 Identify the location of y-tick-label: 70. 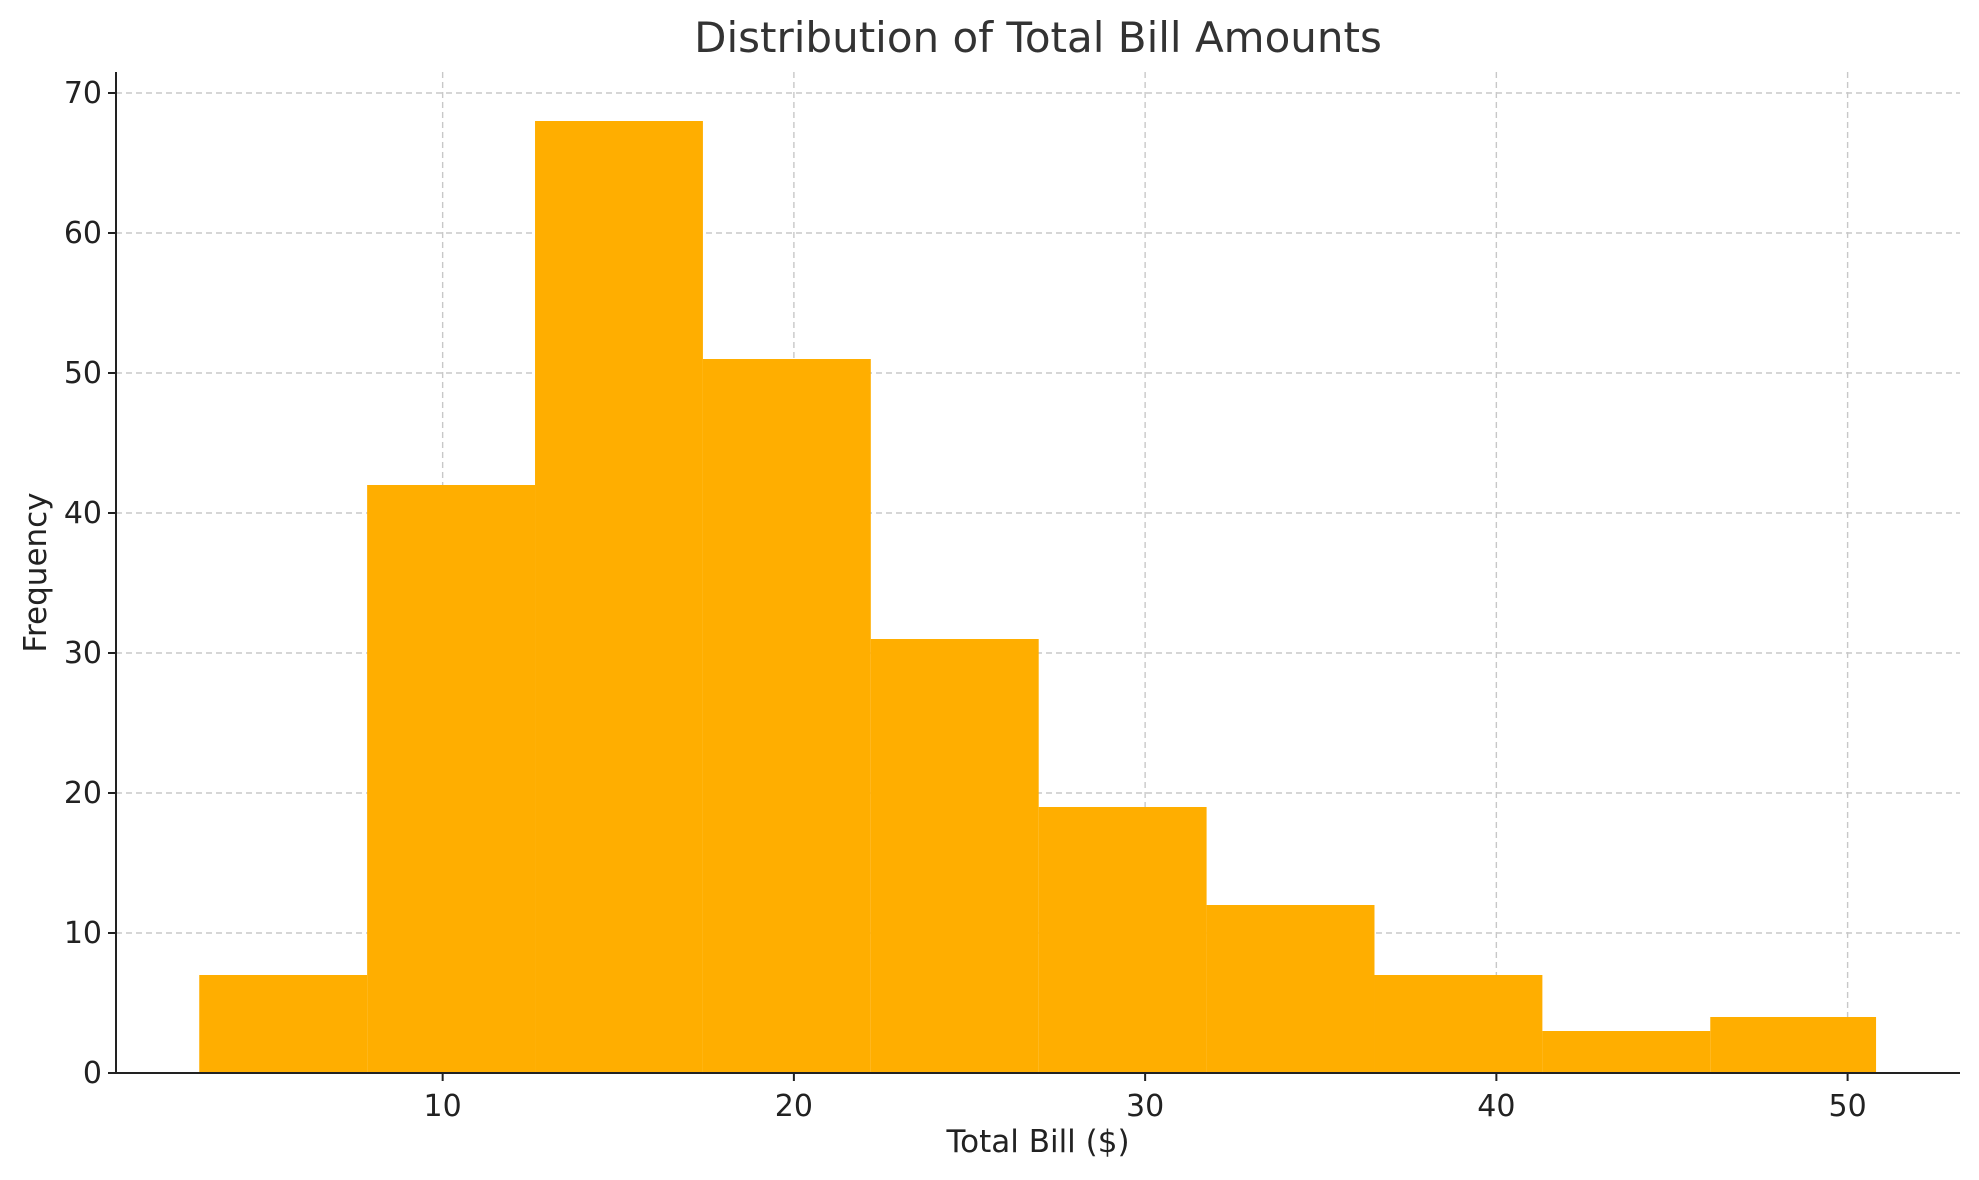
(83, 93).